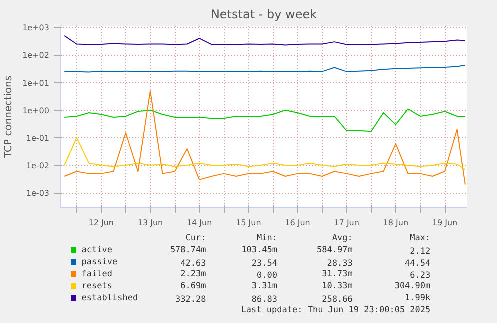 Image resolution: width=497 pixels, height=323 pixels. Describe the element at coordinates (38, 166) in the screenshot. I see `y-tick-label: 1e-02` at that location.